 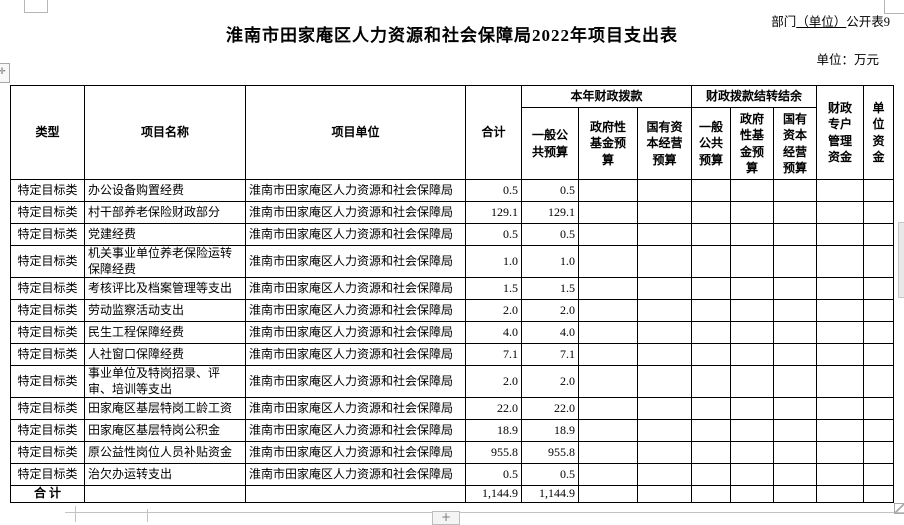 I want to click on row-name-cell: 机关事业单位养老保险运转保障经费, so click(x=165, y=261).